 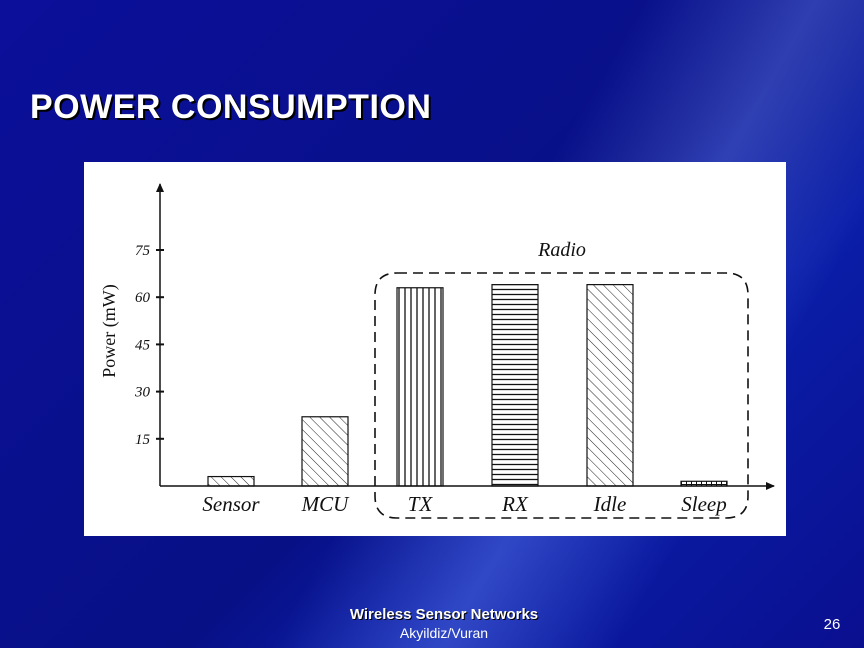 I want to click on footer-course-title: Wireless Sensor Networks, so click(x=444, y=614).